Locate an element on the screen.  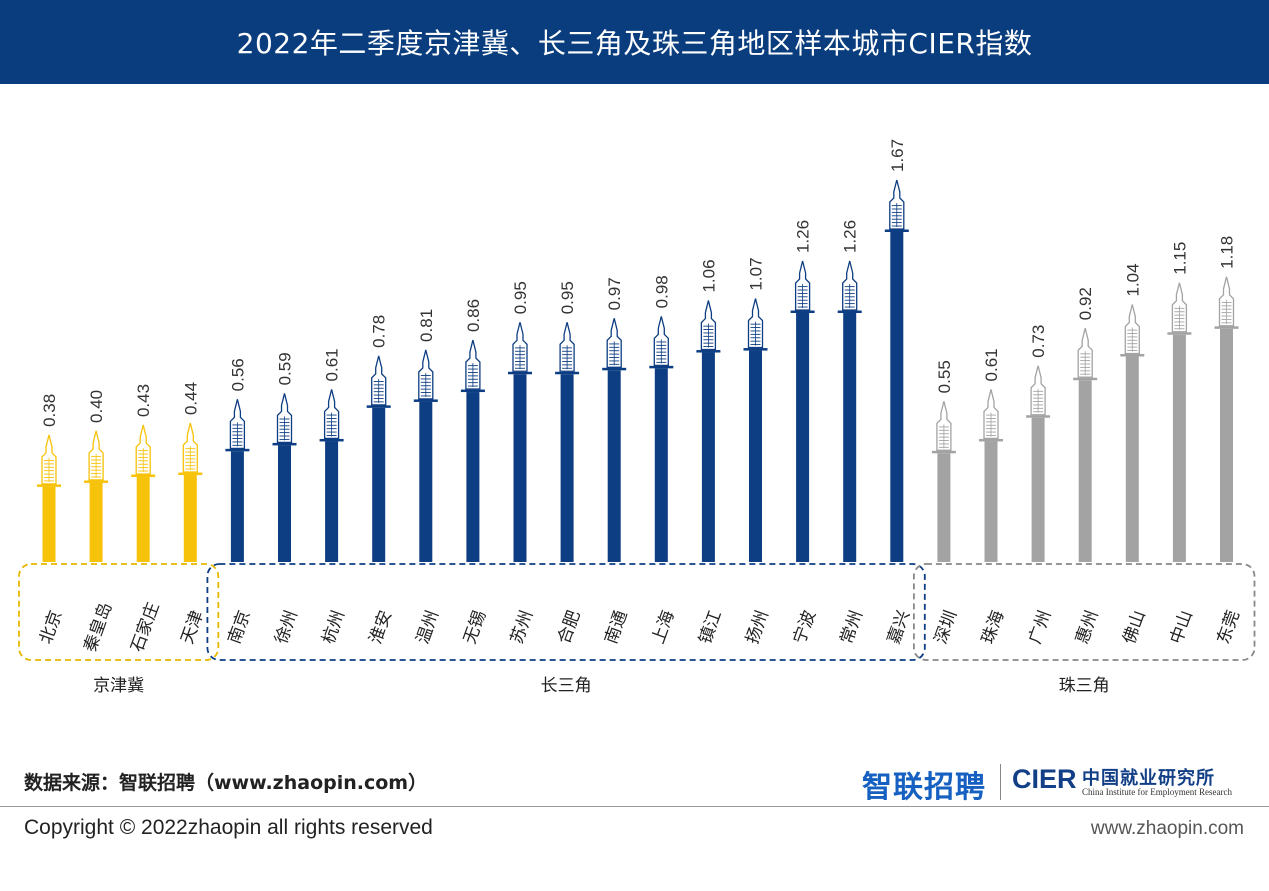
bar-秦皇岛 is located at coordinates (96, 522).